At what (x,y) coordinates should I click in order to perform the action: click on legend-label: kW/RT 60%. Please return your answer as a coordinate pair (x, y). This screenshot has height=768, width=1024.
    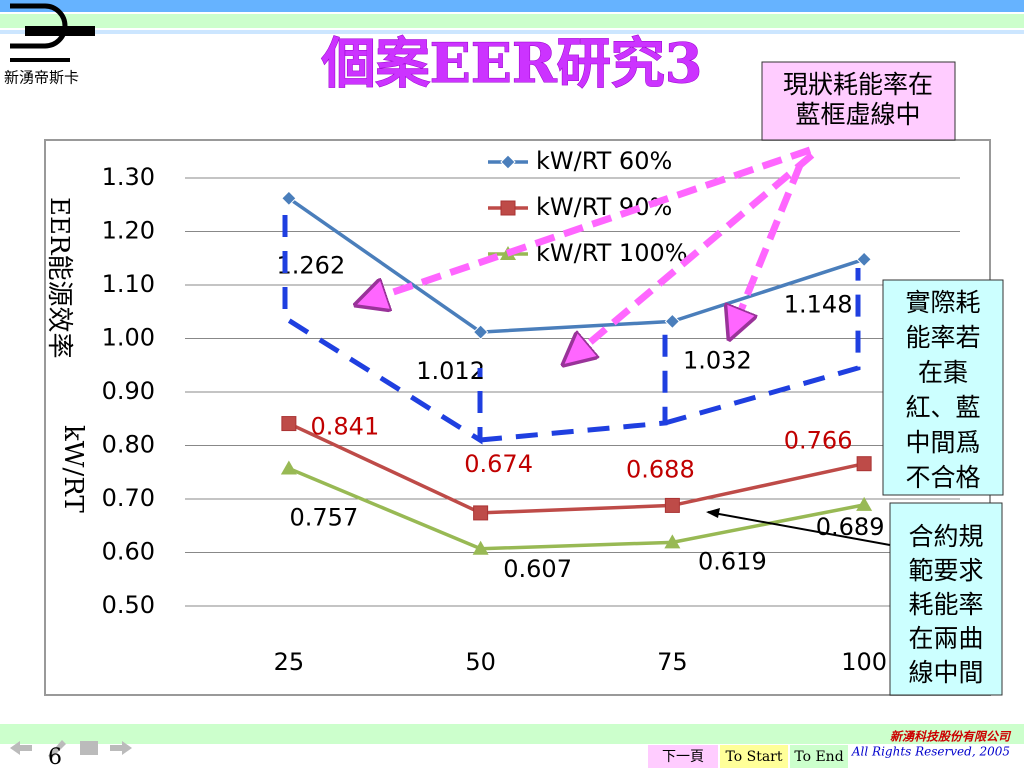
    Looking at the image, I should click on (604, 161).